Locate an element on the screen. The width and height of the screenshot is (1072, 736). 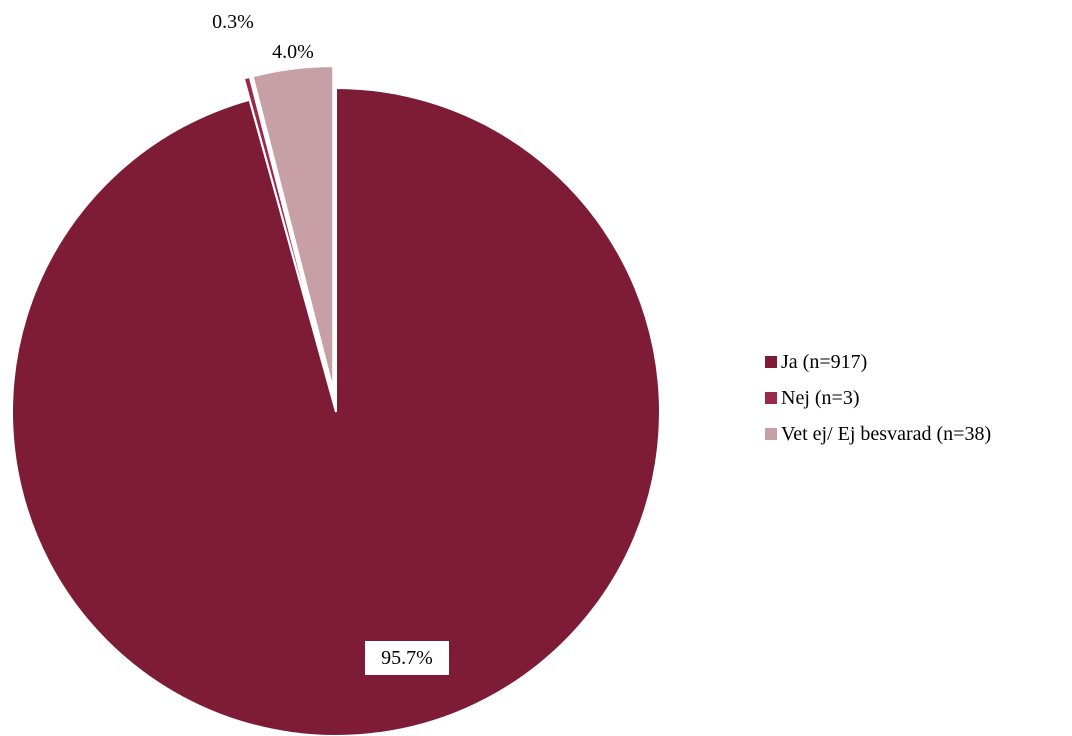
data-label-ja: 95.7% is located at coordinates (407, 658).